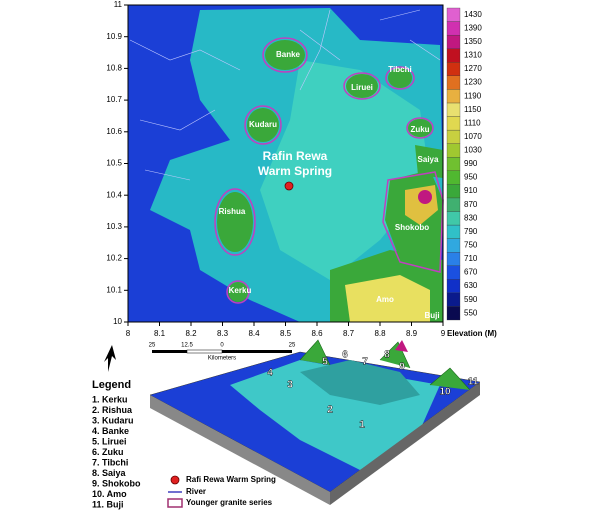  I want to click on x-tick-label: 8.1, so click(160, 333).